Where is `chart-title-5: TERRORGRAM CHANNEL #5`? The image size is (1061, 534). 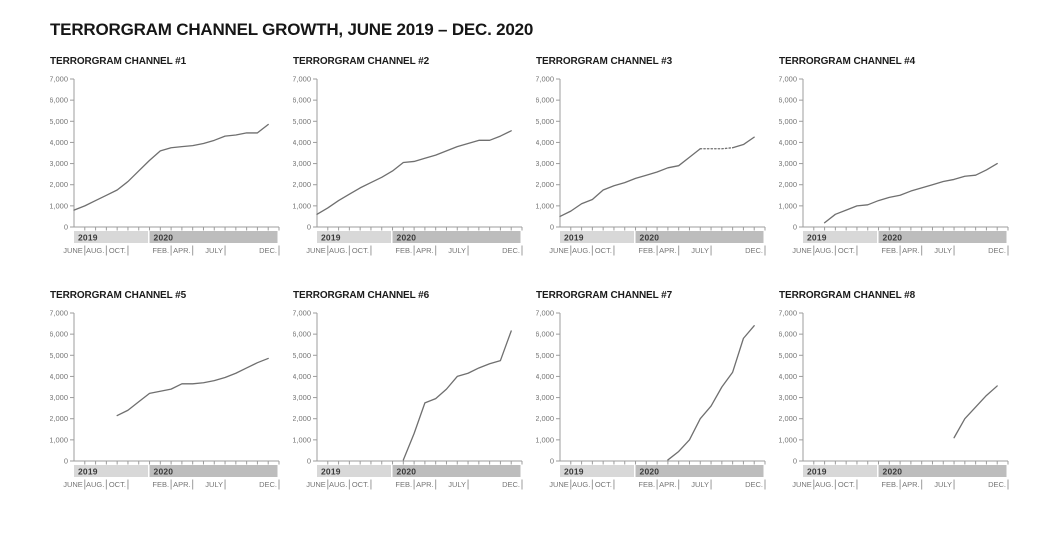 chart-title-5: TERRORGRAM CHANNEL #5 is located at coordinates (118, 295).